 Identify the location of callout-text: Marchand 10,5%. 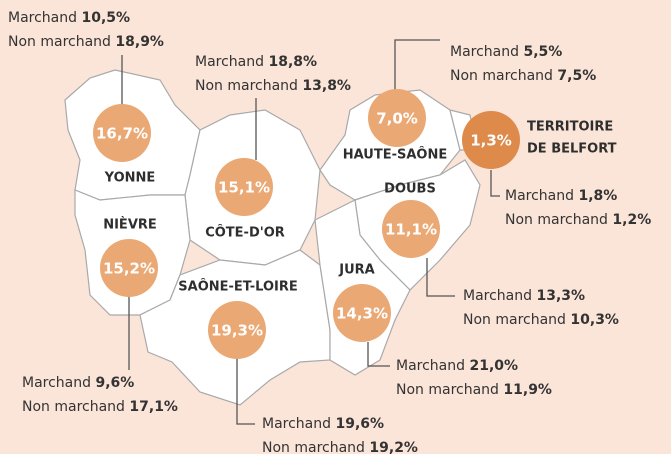
(69, 18).